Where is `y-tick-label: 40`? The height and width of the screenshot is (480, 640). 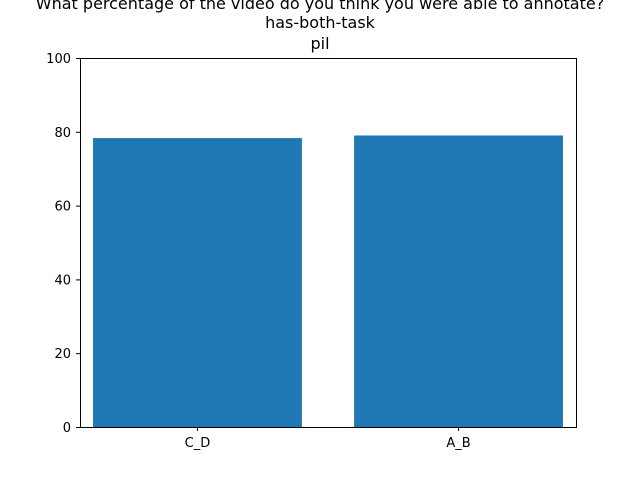
y-tick-label: 40 is located at coordinates (62, 280).